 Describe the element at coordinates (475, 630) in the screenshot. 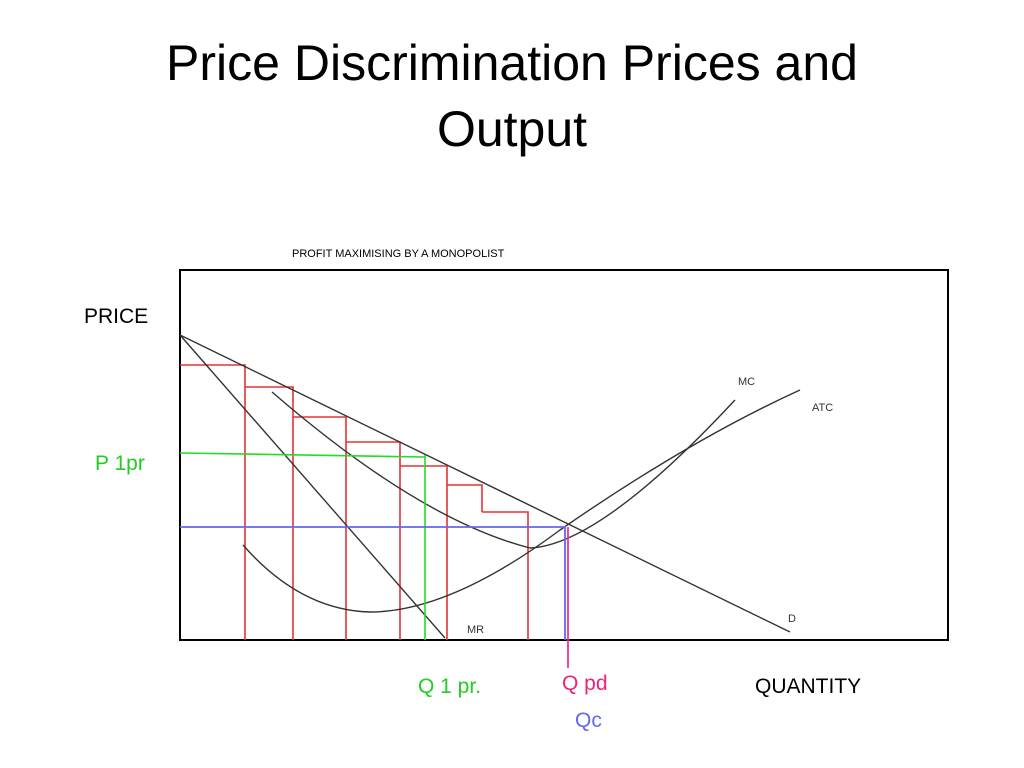

I see `mr-label: MR` at that location.